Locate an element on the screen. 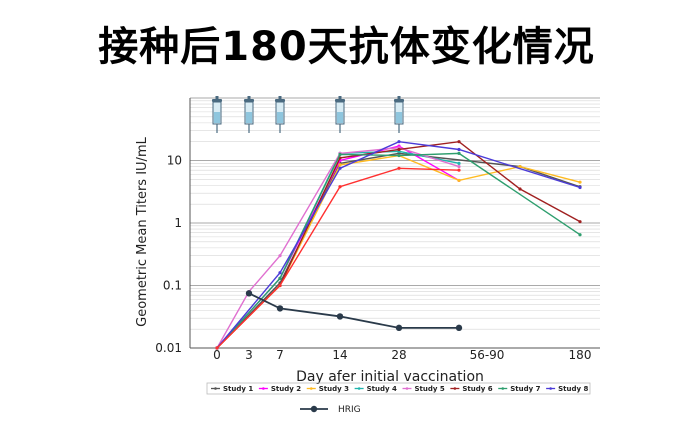 Image resolution: width=693 pixels, height=440 pixels. y-tick-label: 1 is located at coordinates (178, 223).